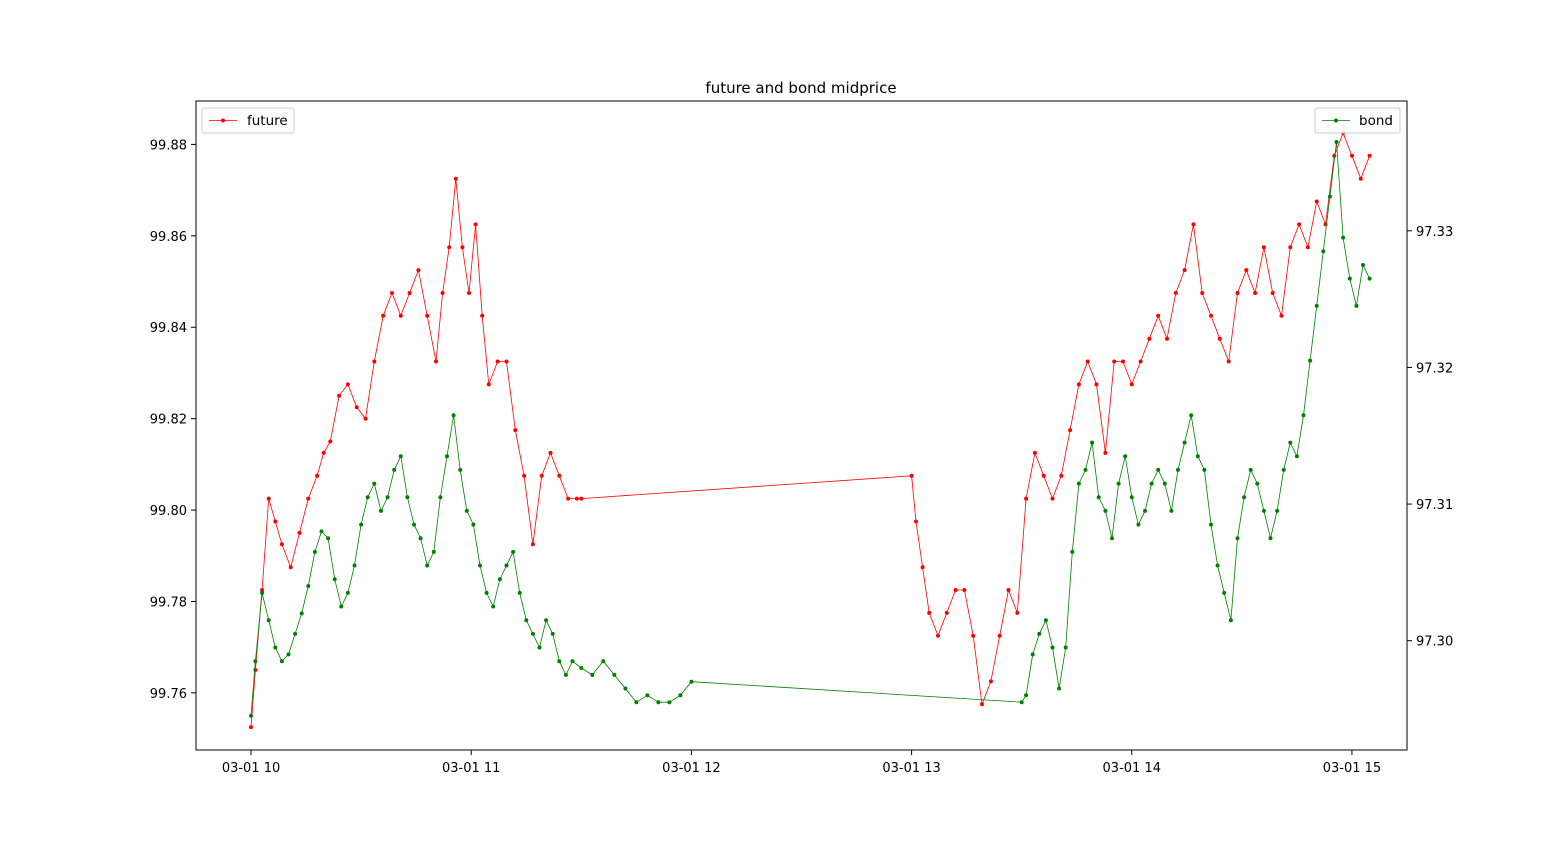 The width and height of the screenshot is (1563, 844). What do you see at coordinates (168, 602) in the screenshot?
I see `y-left-tick-label: 99.78` at bounding box center [168, 602].